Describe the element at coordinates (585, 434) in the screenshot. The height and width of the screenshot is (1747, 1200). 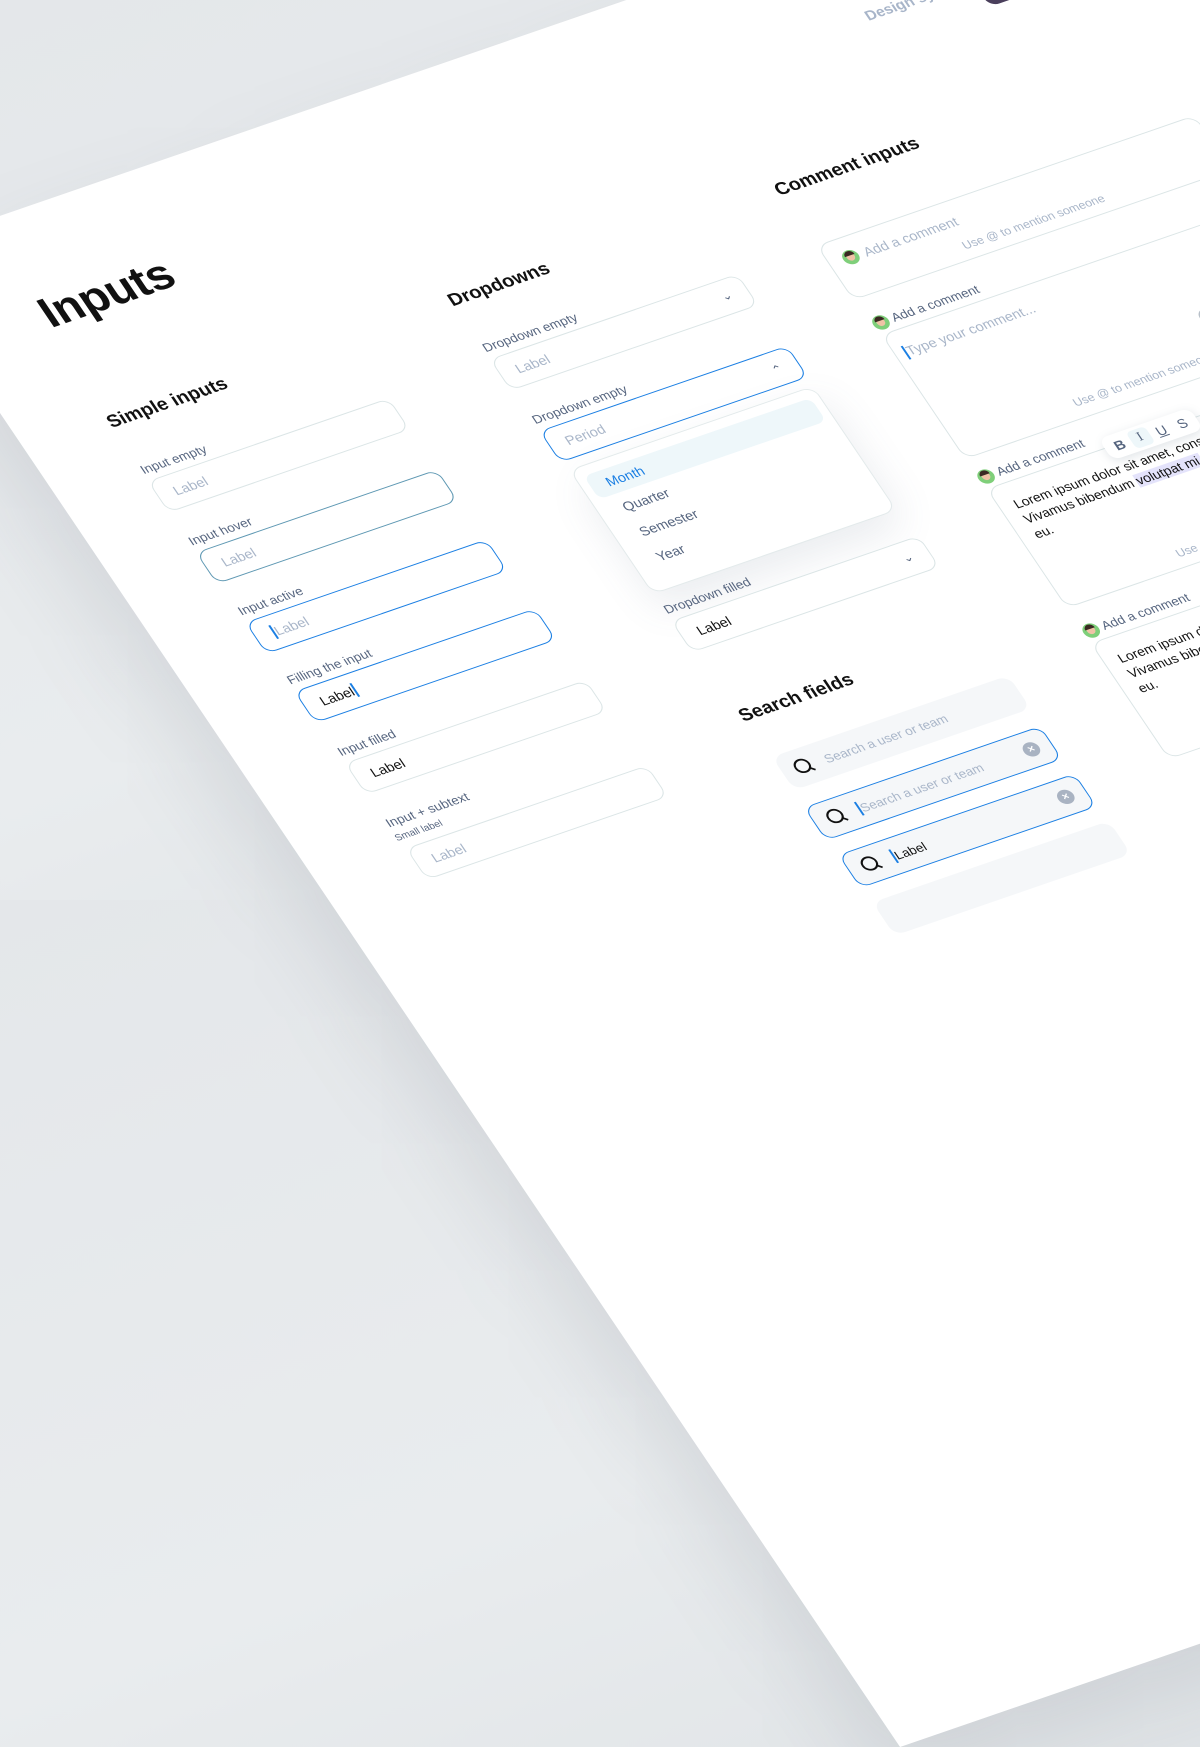
I see `dropdown-placeholder: Period` at that location.